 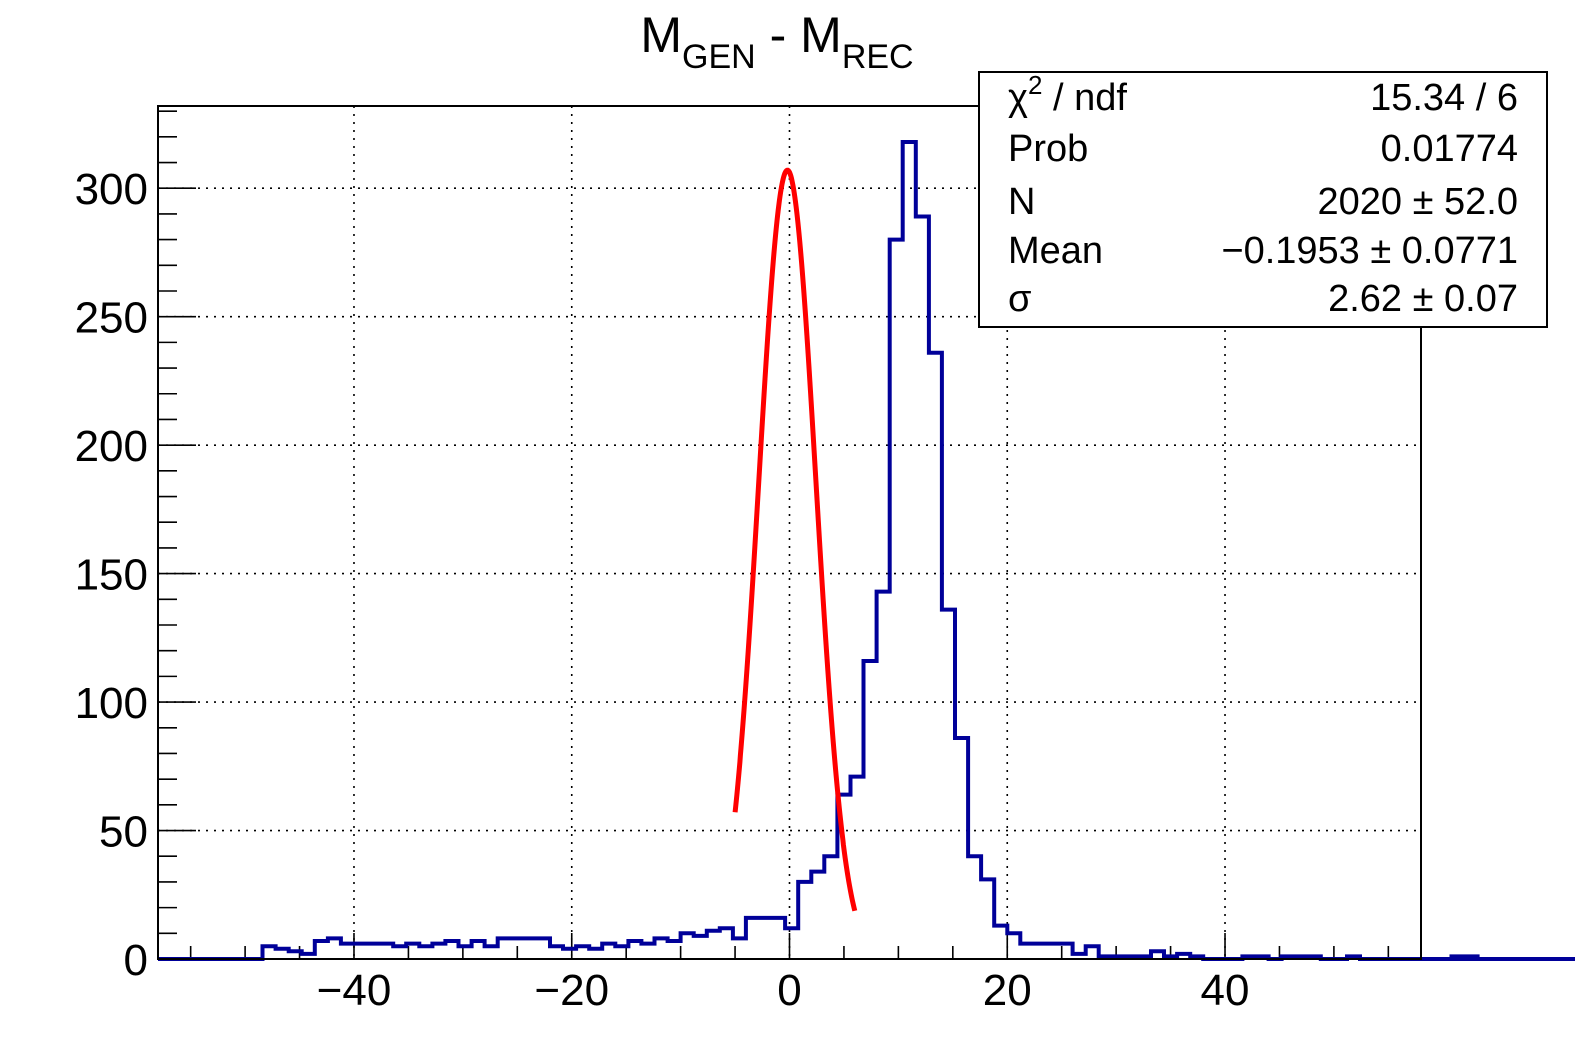 What do you see at coordinates (111, 703) in the screenshot?
I see `y-tick-label: 100` at bounding box center [111, 703].